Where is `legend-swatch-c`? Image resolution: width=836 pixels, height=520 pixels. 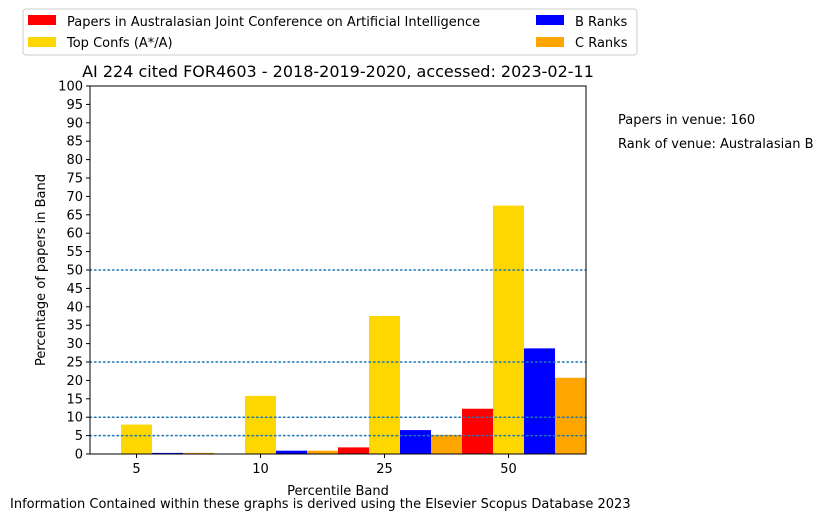 legend-swatch-c is located at coordinates (550, 42).